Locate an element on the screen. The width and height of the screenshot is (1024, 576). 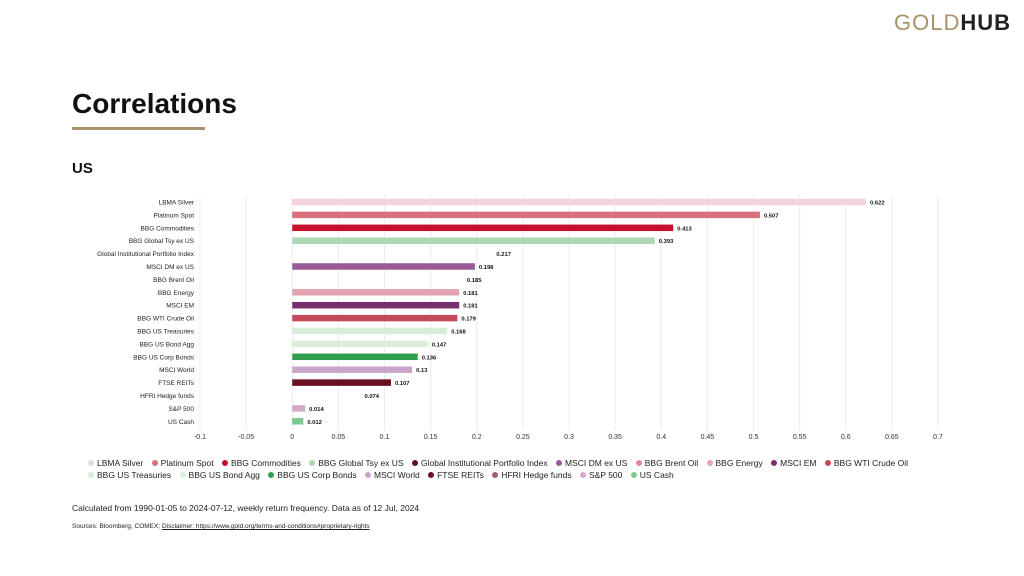
y-category-label: BBG Brent Oil is located at coordinates (173, 280).